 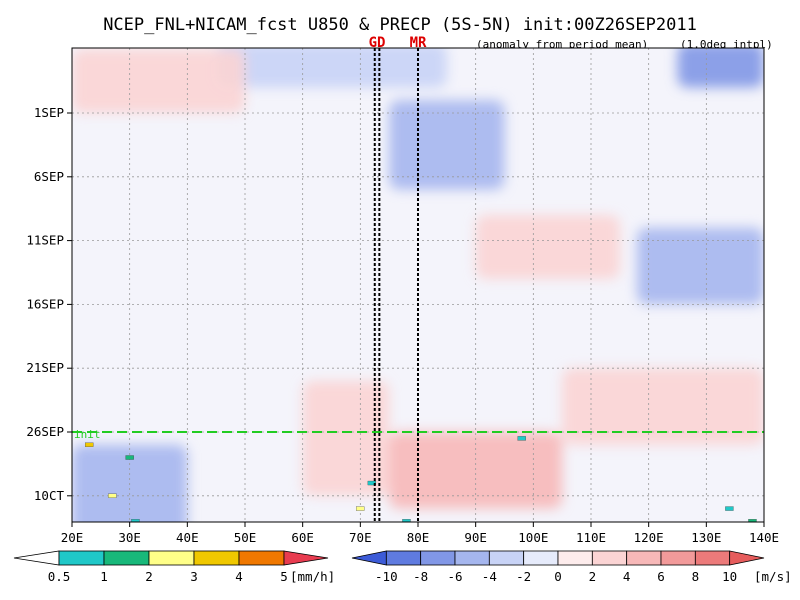 I want to click on x-tick-label: 20E, so click(x=72, y=537).